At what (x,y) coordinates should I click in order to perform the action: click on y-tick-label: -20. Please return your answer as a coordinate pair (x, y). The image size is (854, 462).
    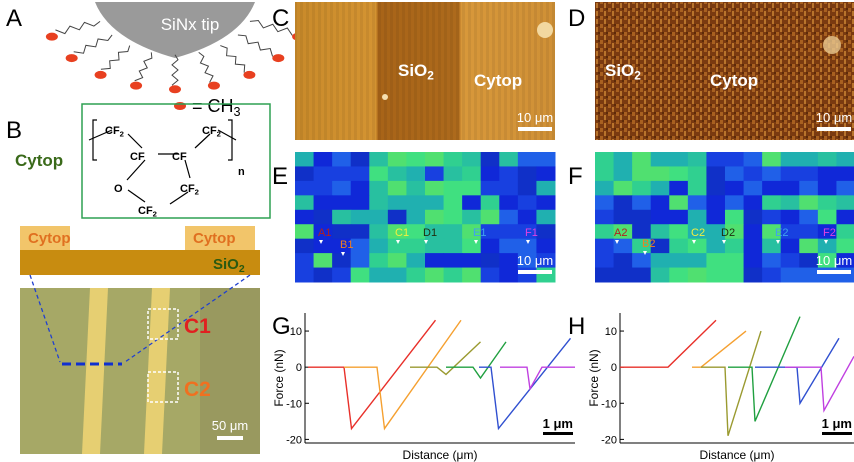
    Looking at the image, I should click on (609, 440).